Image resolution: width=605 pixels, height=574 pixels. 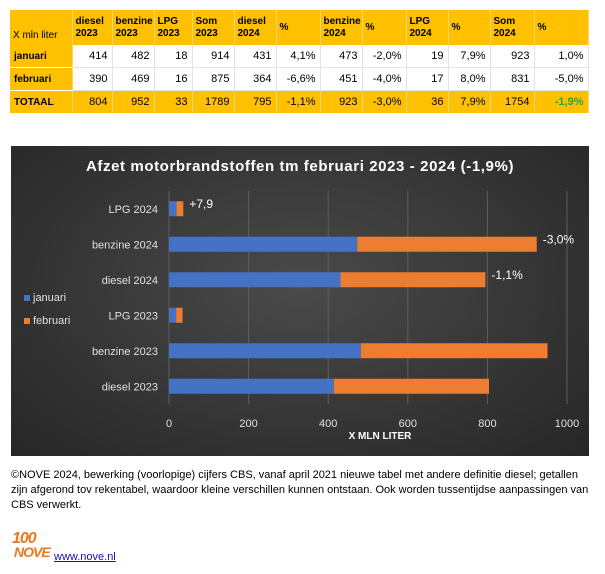 I want to click on table-cell: 8,0%, so click(x=469, y=79).